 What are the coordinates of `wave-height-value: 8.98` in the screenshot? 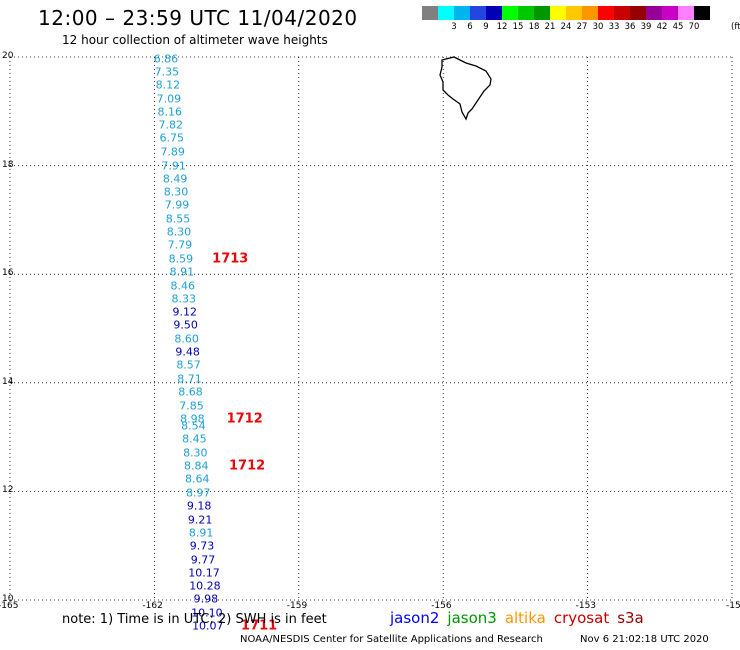 It's located at (192, 419).